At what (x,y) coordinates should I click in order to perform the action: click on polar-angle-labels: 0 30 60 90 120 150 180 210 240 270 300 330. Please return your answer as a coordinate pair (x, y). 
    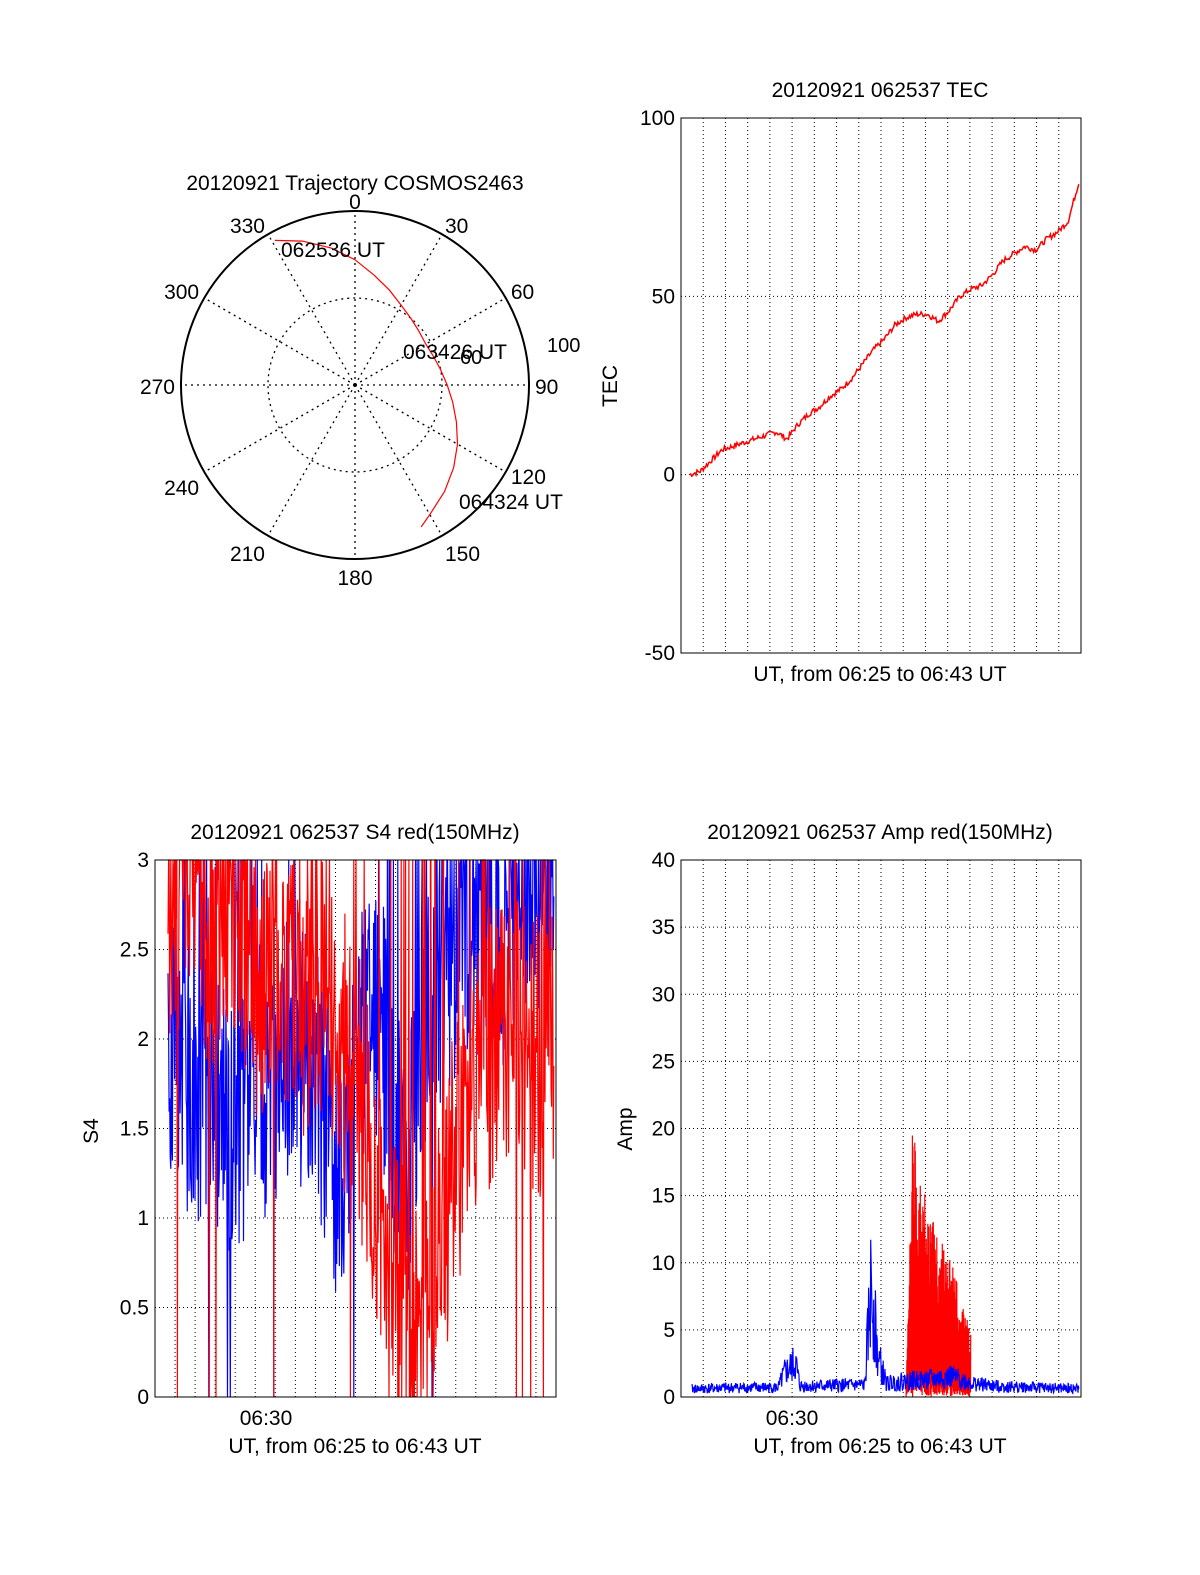
    Looking at the image, I should click on (349, 390).